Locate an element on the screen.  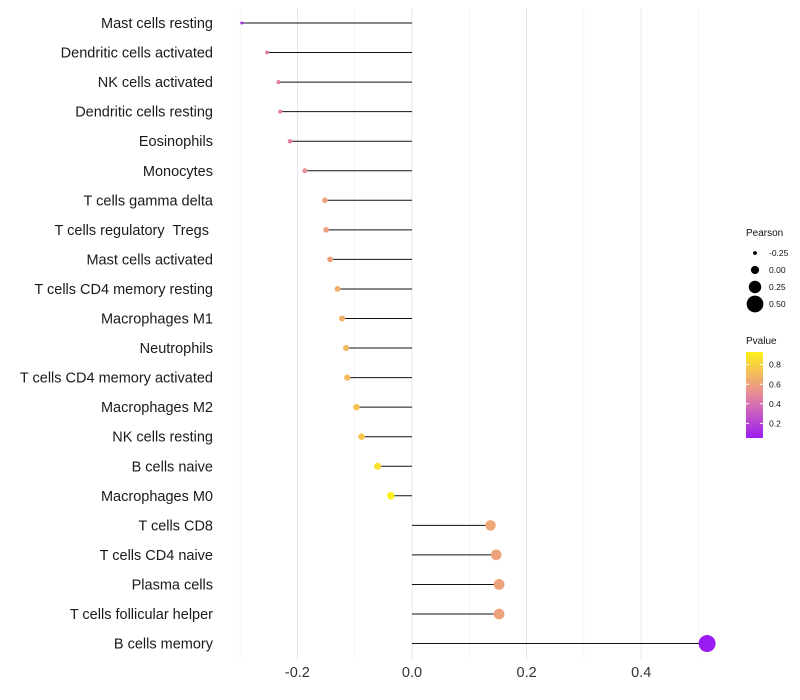
category-label: Monocytes is located at coordinates (178, 172).